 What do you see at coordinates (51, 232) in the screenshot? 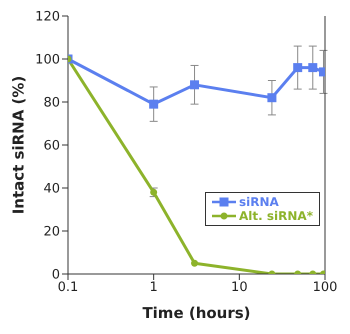
I see `y-tick-label: 20` at bounding box center [51, 232].